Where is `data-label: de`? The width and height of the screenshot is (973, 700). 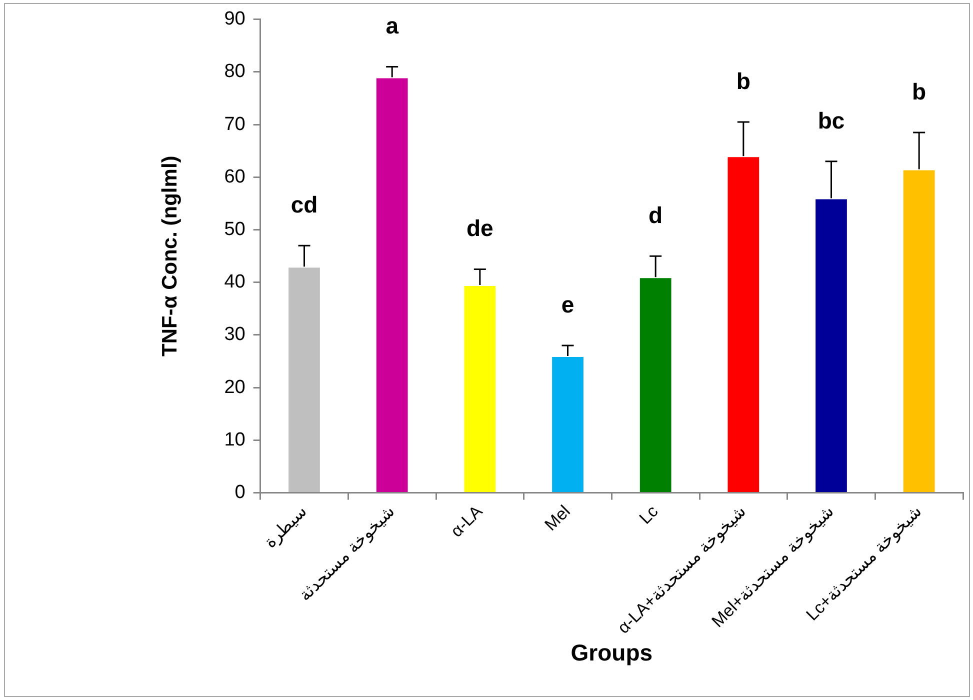
data-label: de is located at coordinates (480, 228).